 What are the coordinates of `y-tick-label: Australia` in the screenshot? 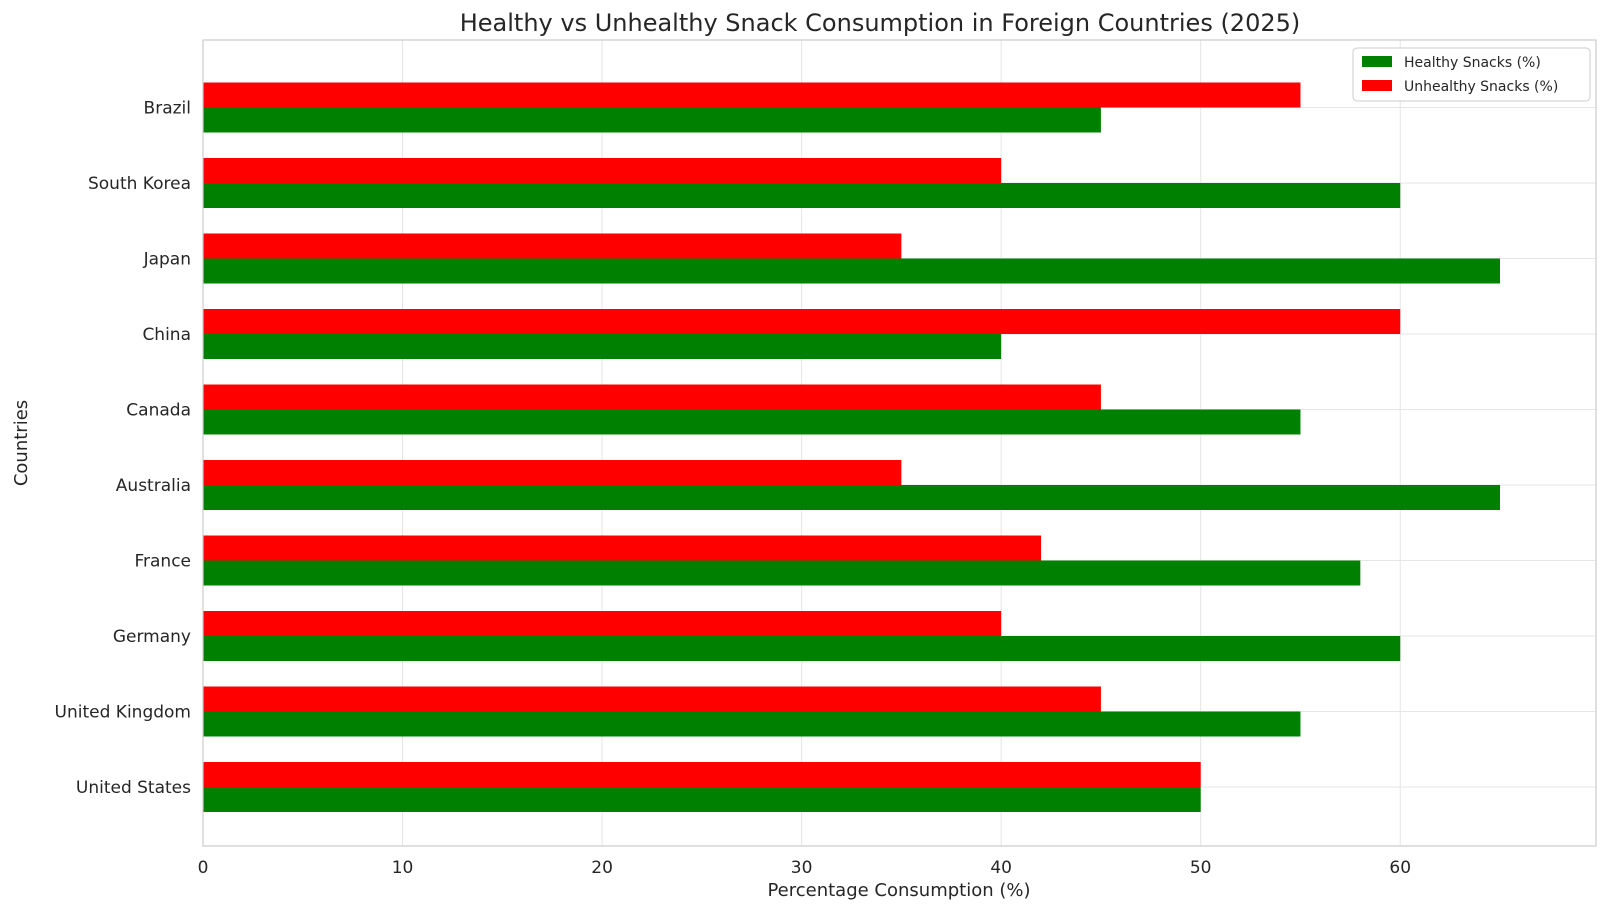 It's located at (153, 486).